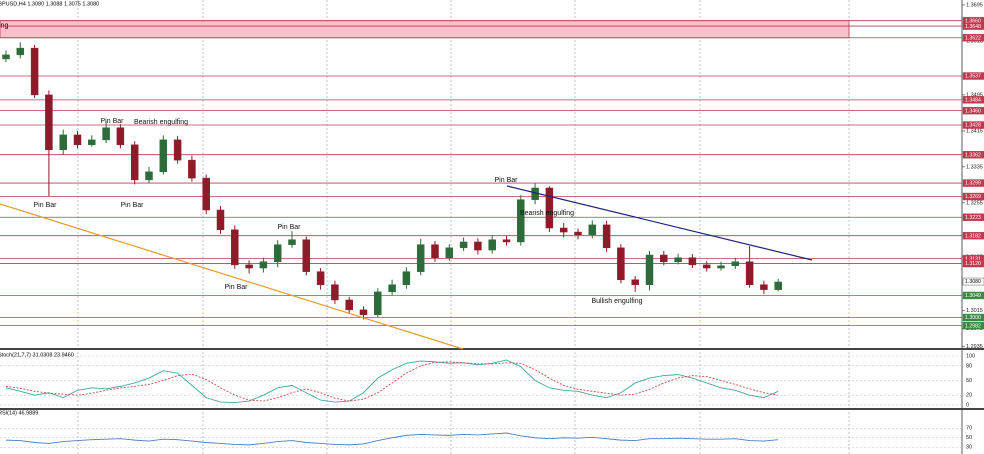 This screenshot has height=454, width=984. I want to click on level-label: 1.3660, so click(973, 21).